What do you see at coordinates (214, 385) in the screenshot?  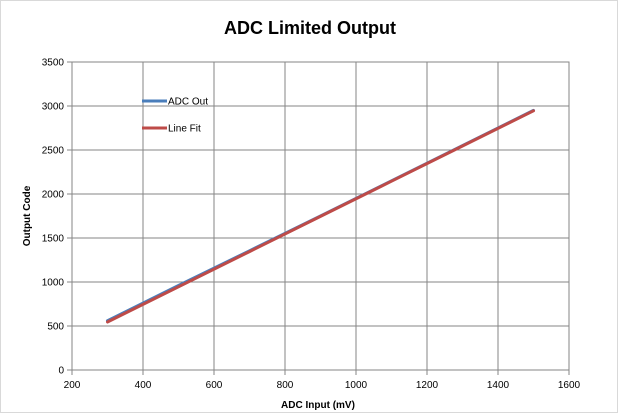 I see `x-tick-label-2: 600` at bounding box center [214, 385].